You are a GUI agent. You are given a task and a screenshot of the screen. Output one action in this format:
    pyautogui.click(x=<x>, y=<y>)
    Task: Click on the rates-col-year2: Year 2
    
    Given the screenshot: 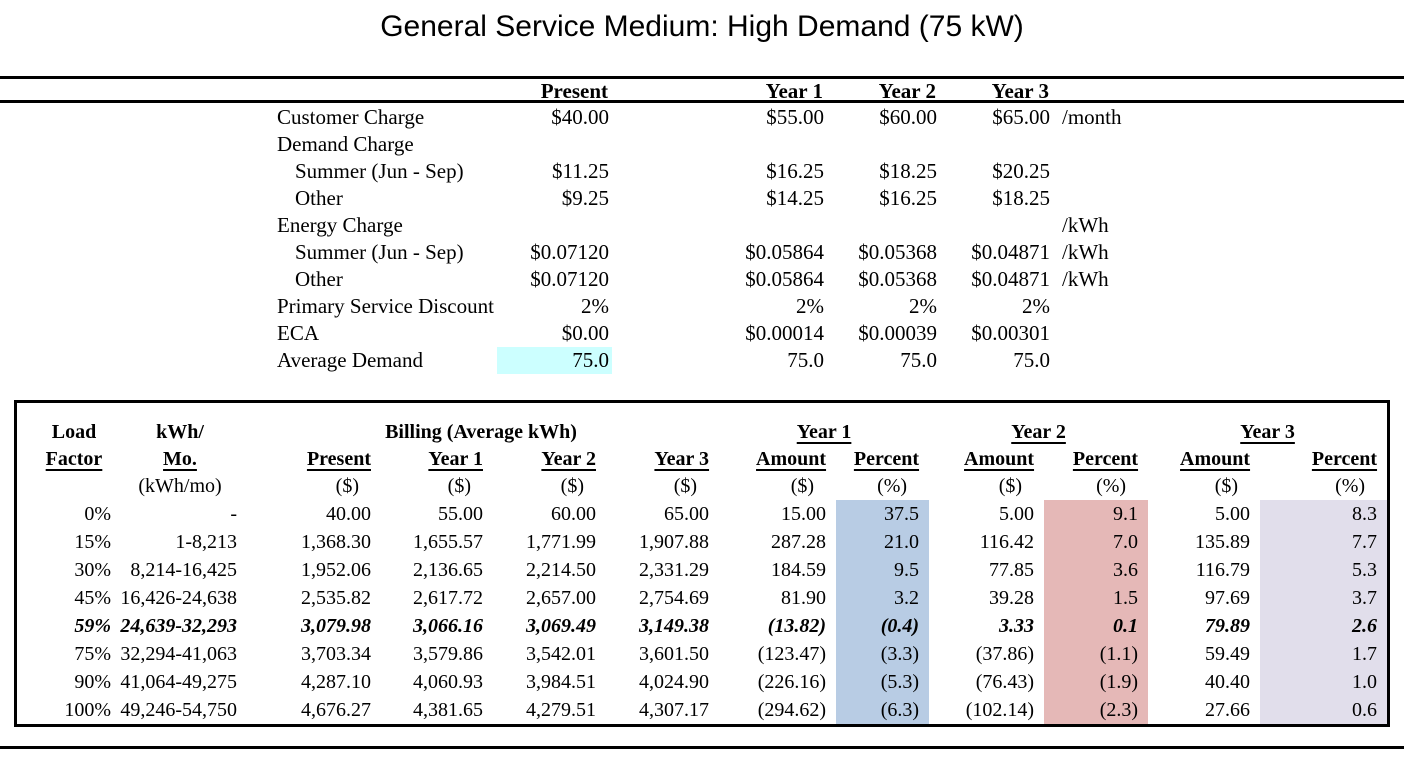 What is the action you would take?
    pyautogui.click(x=907, y=91)
    